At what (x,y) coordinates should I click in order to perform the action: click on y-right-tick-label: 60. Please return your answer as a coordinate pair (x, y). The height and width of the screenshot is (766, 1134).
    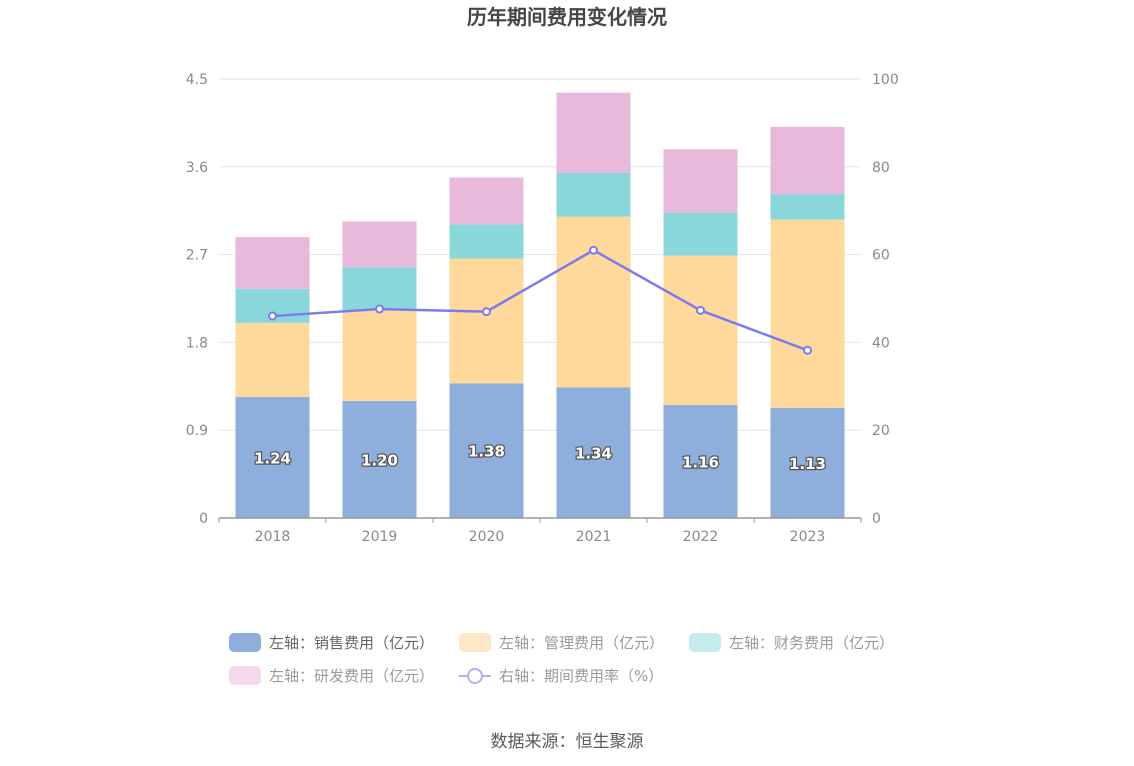
    Looking at the image, I should click on (881, 256).